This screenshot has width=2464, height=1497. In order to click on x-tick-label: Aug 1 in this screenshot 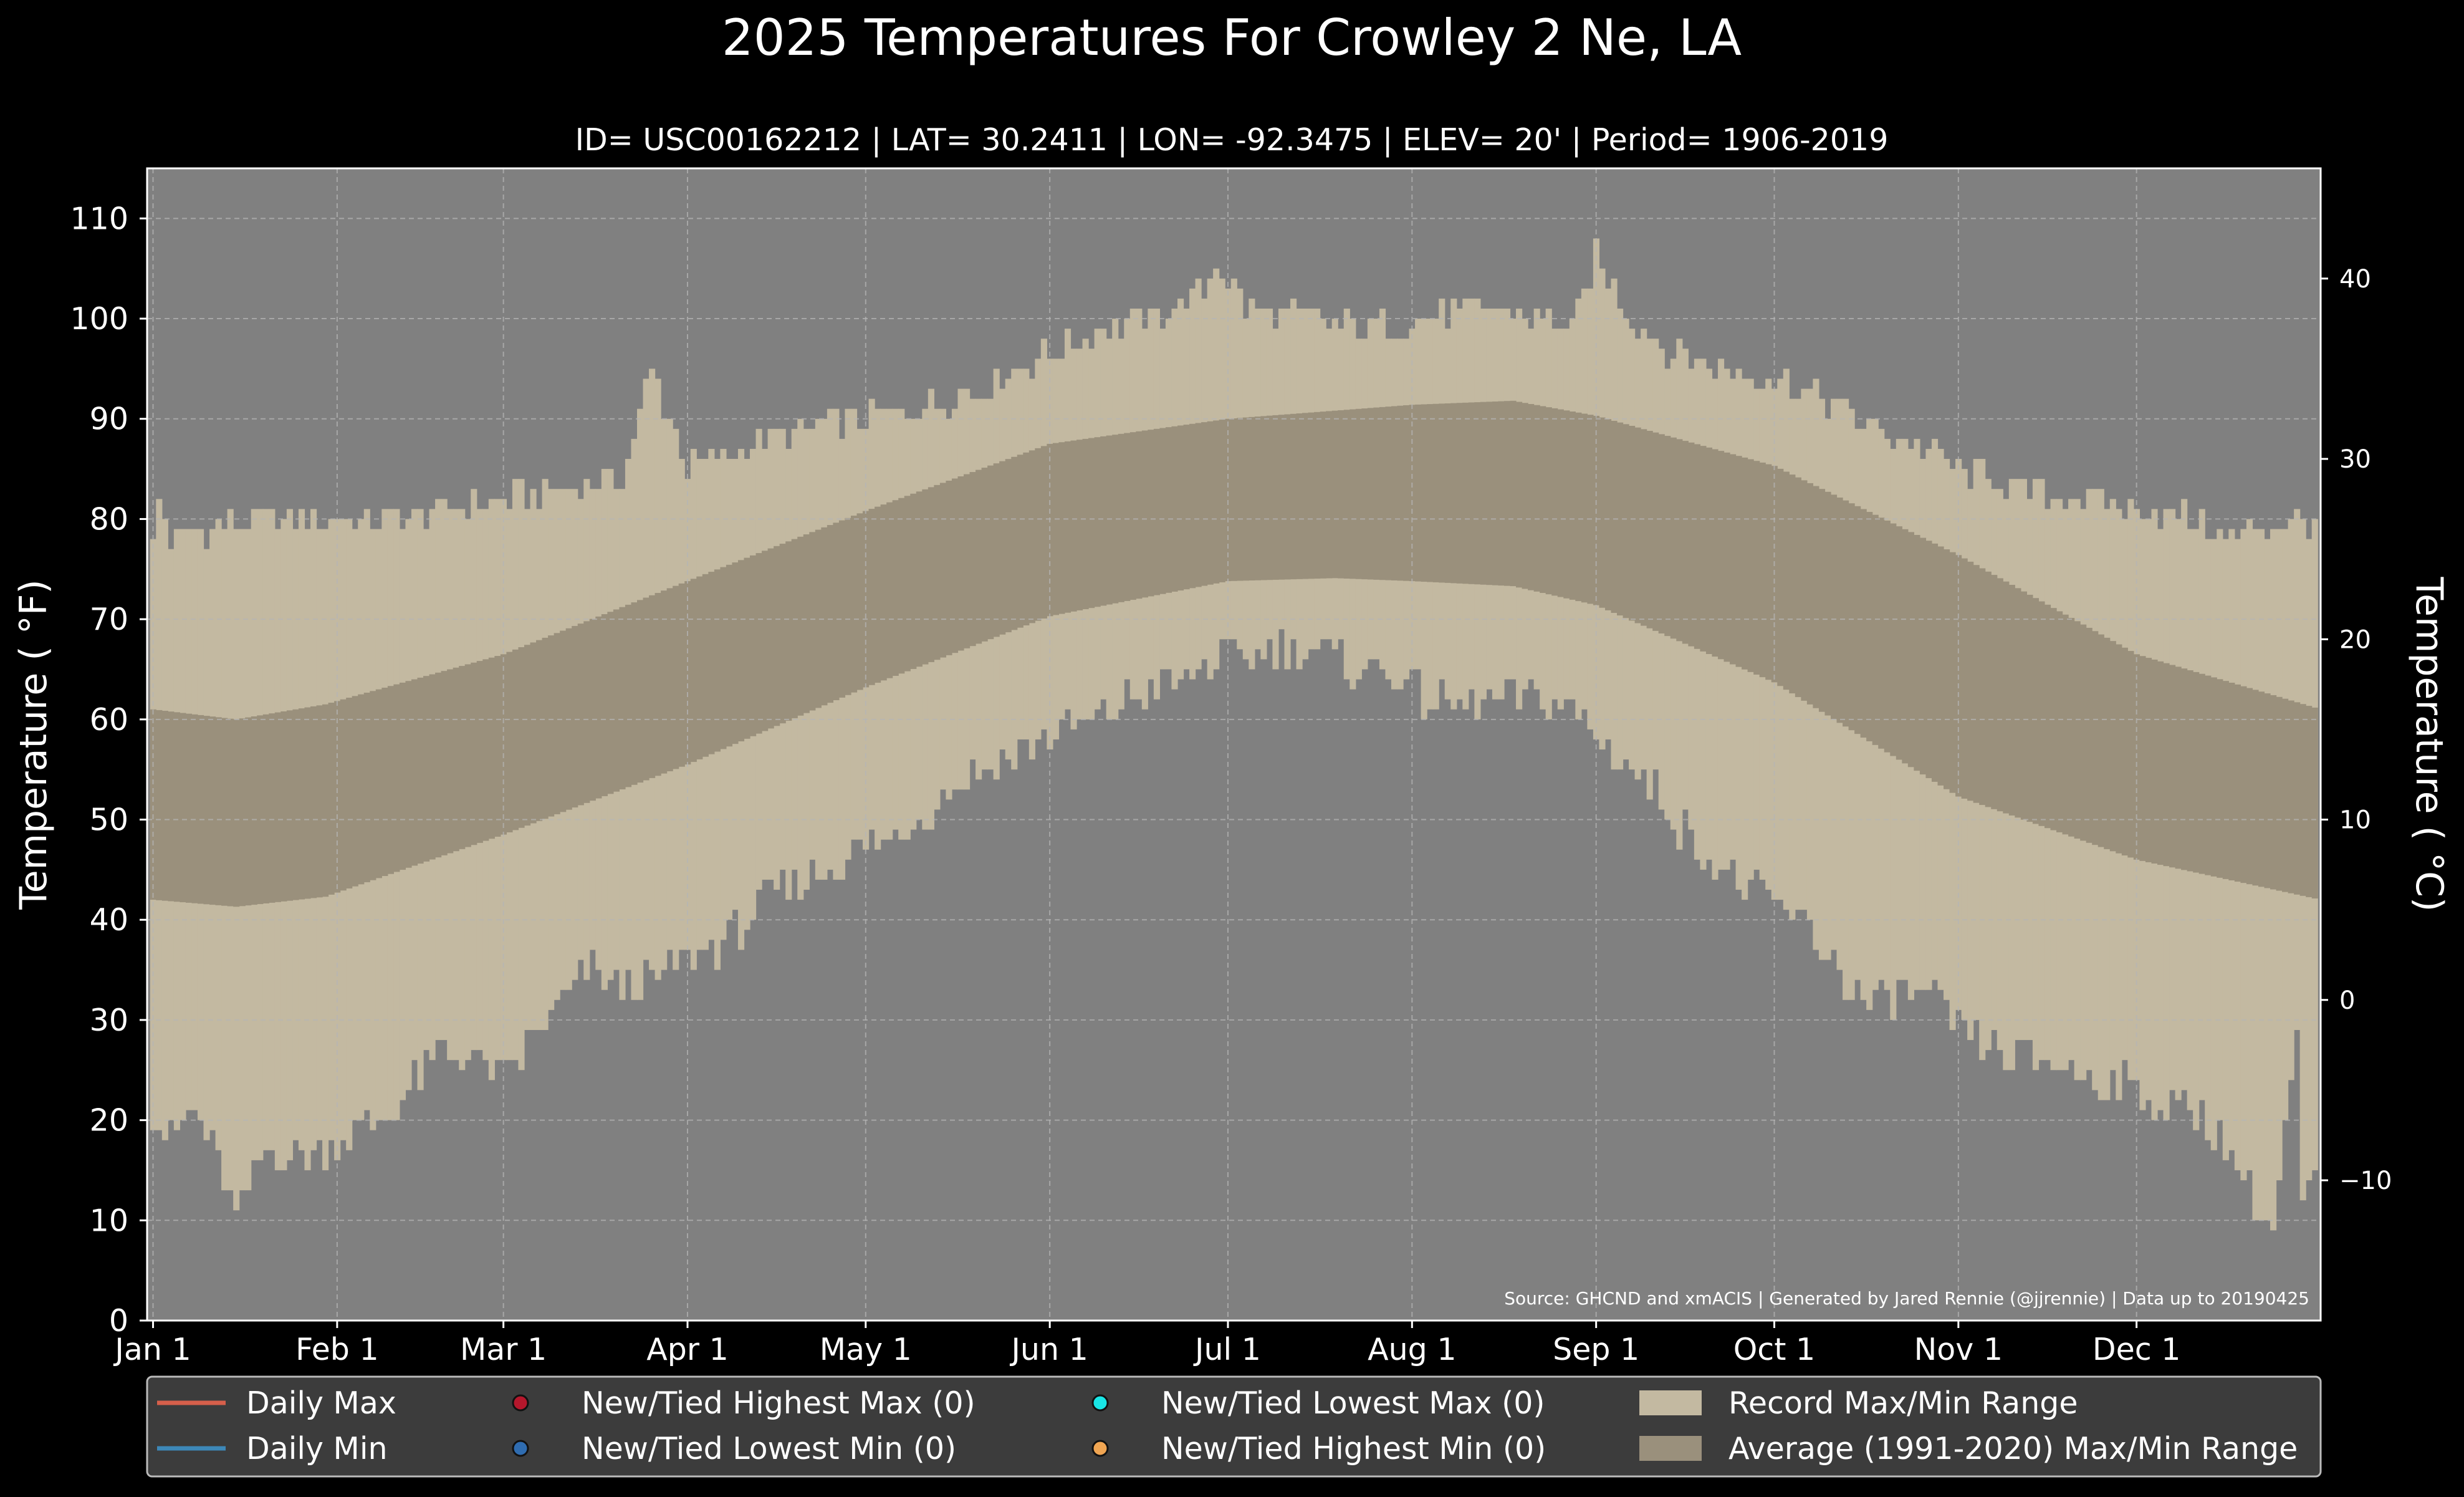, I will do `click(1412, 1349)`.